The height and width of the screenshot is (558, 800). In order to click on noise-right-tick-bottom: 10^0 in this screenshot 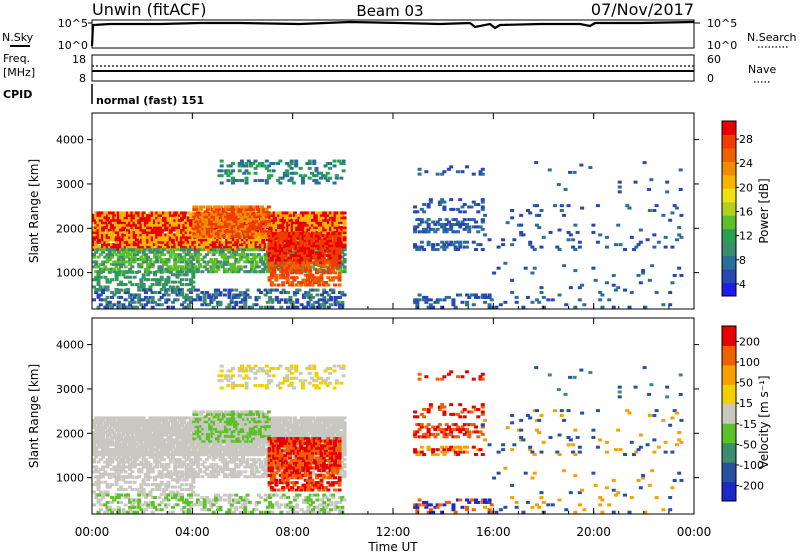, I will do `click(722, 45)`.